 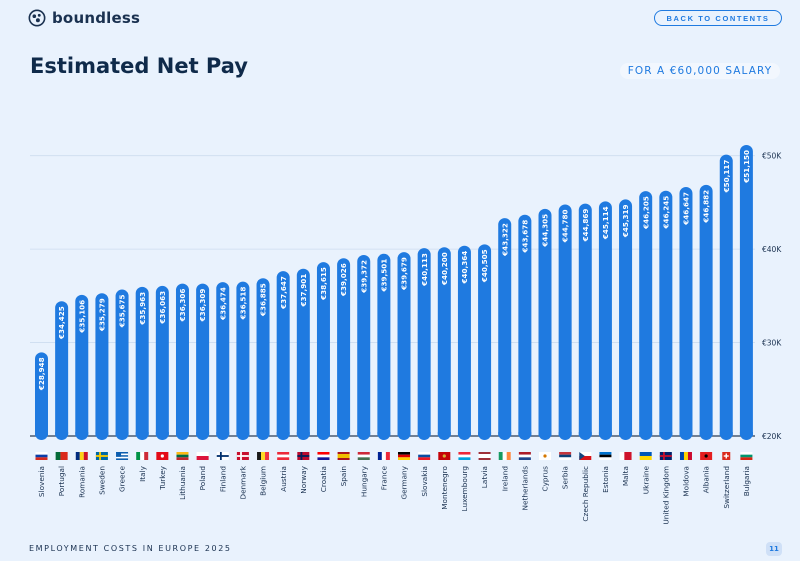 What do you see at coordinates (202, 306) in the screenshot?
I see `bar-value-label: €36,309` at bounding box center [202, 306].